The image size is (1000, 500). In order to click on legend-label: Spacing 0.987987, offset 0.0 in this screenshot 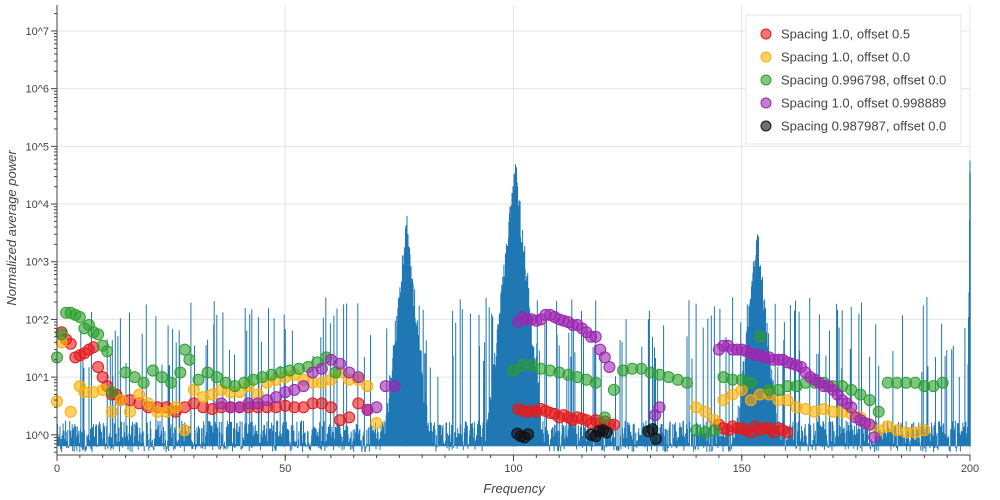, I will do `click(863, 126)`.